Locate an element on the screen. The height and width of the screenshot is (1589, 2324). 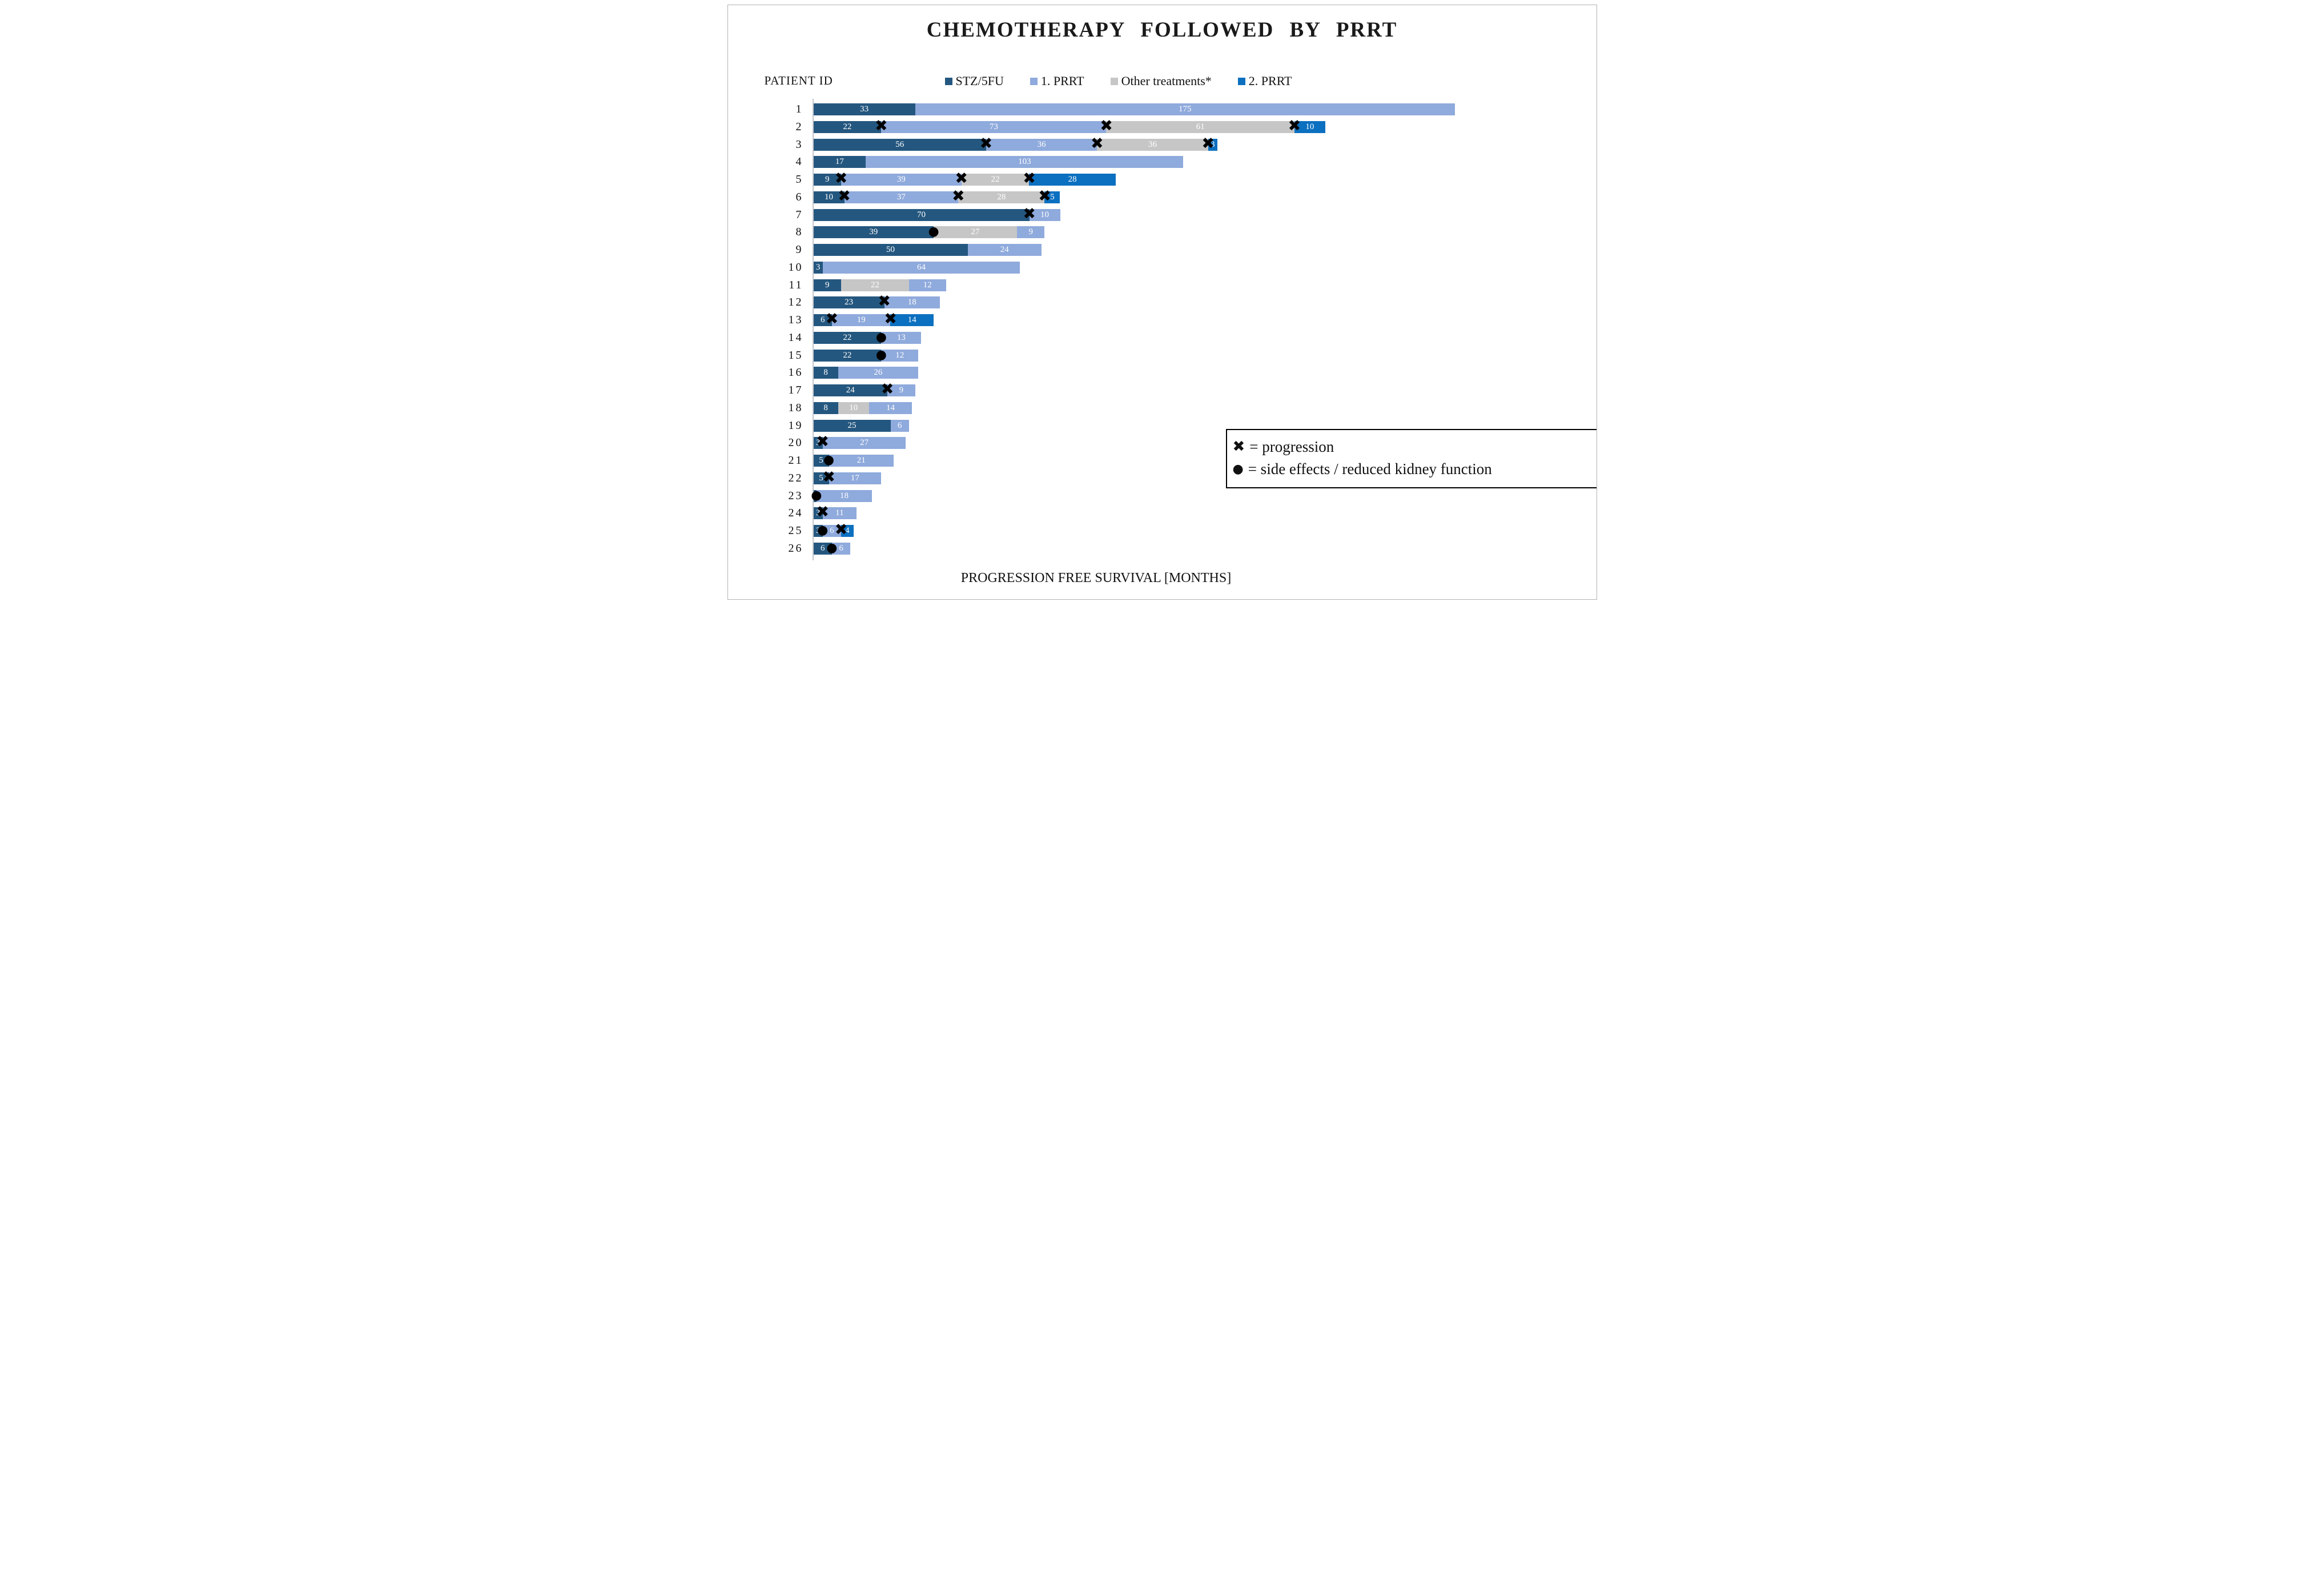
bar-segment-1-prrt: 21 is located at coordinates (861, 461).